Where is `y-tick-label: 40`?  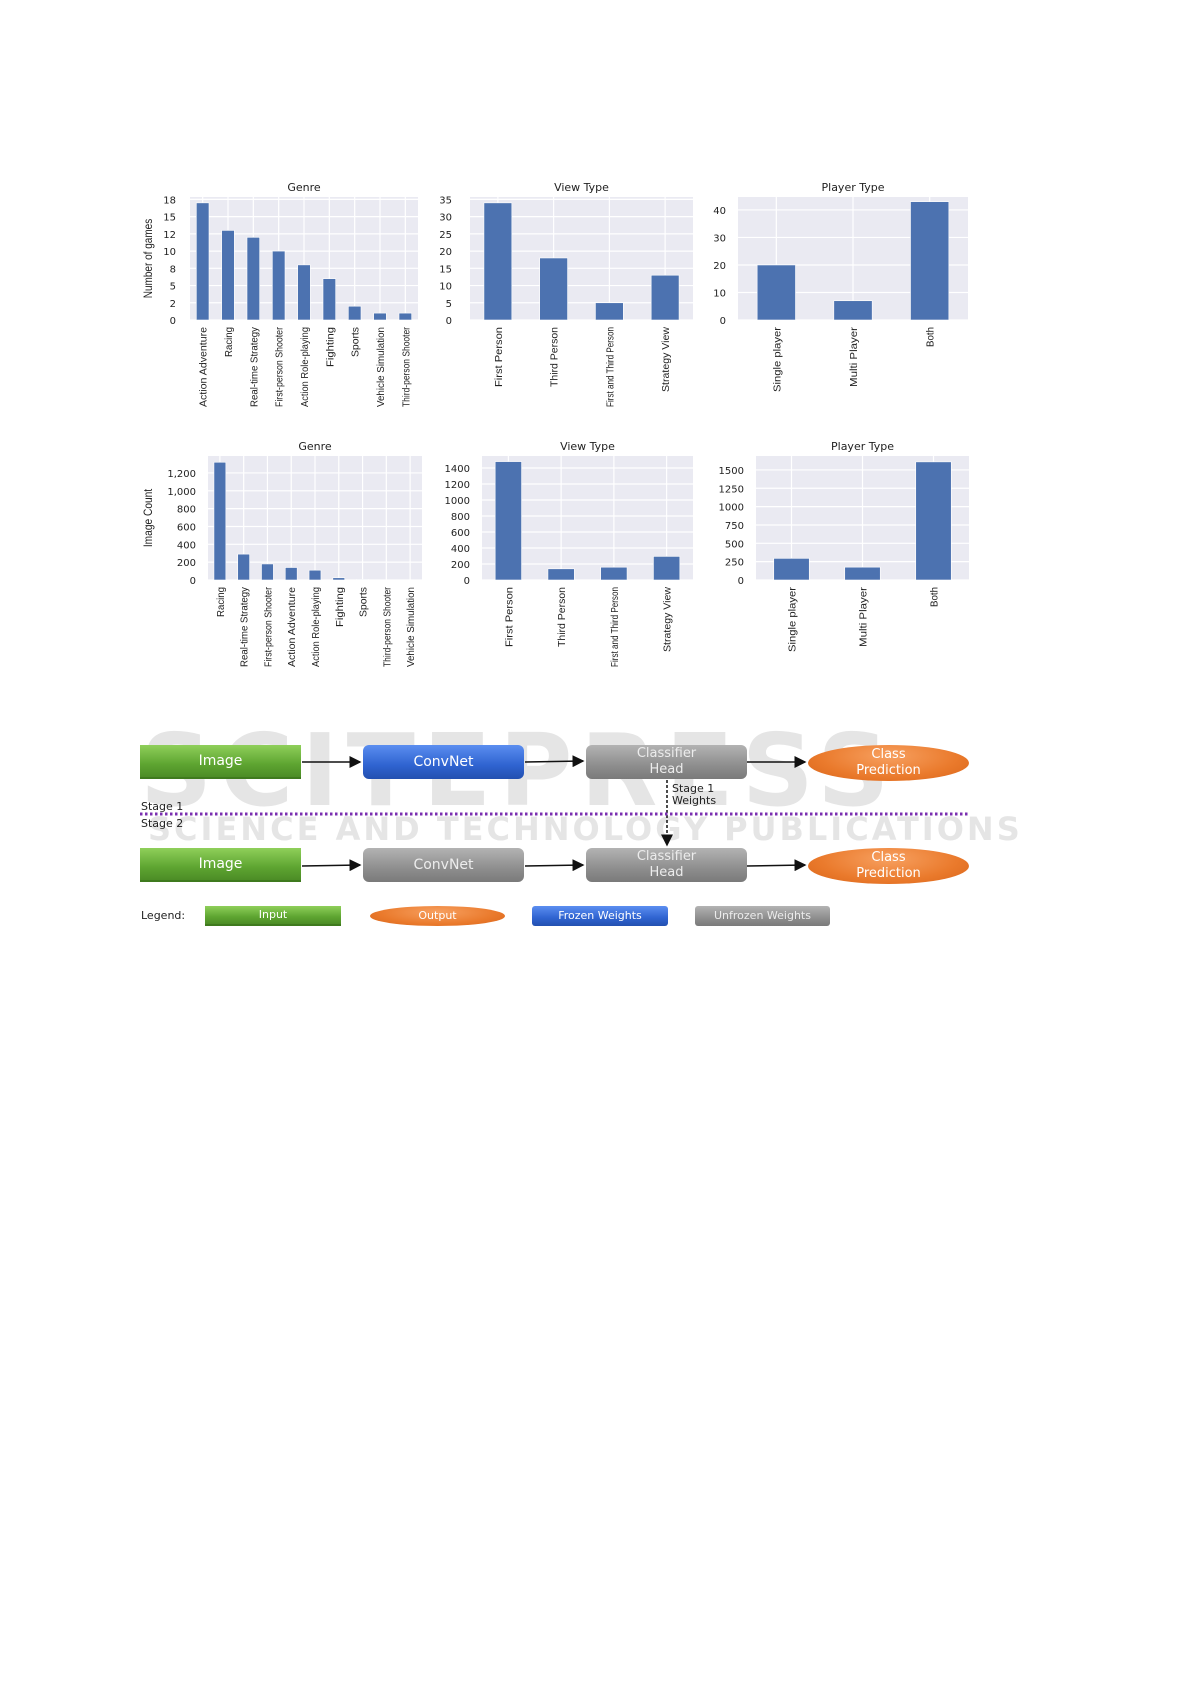 y-tick-label: 40 is located at coordinates (719, 211).